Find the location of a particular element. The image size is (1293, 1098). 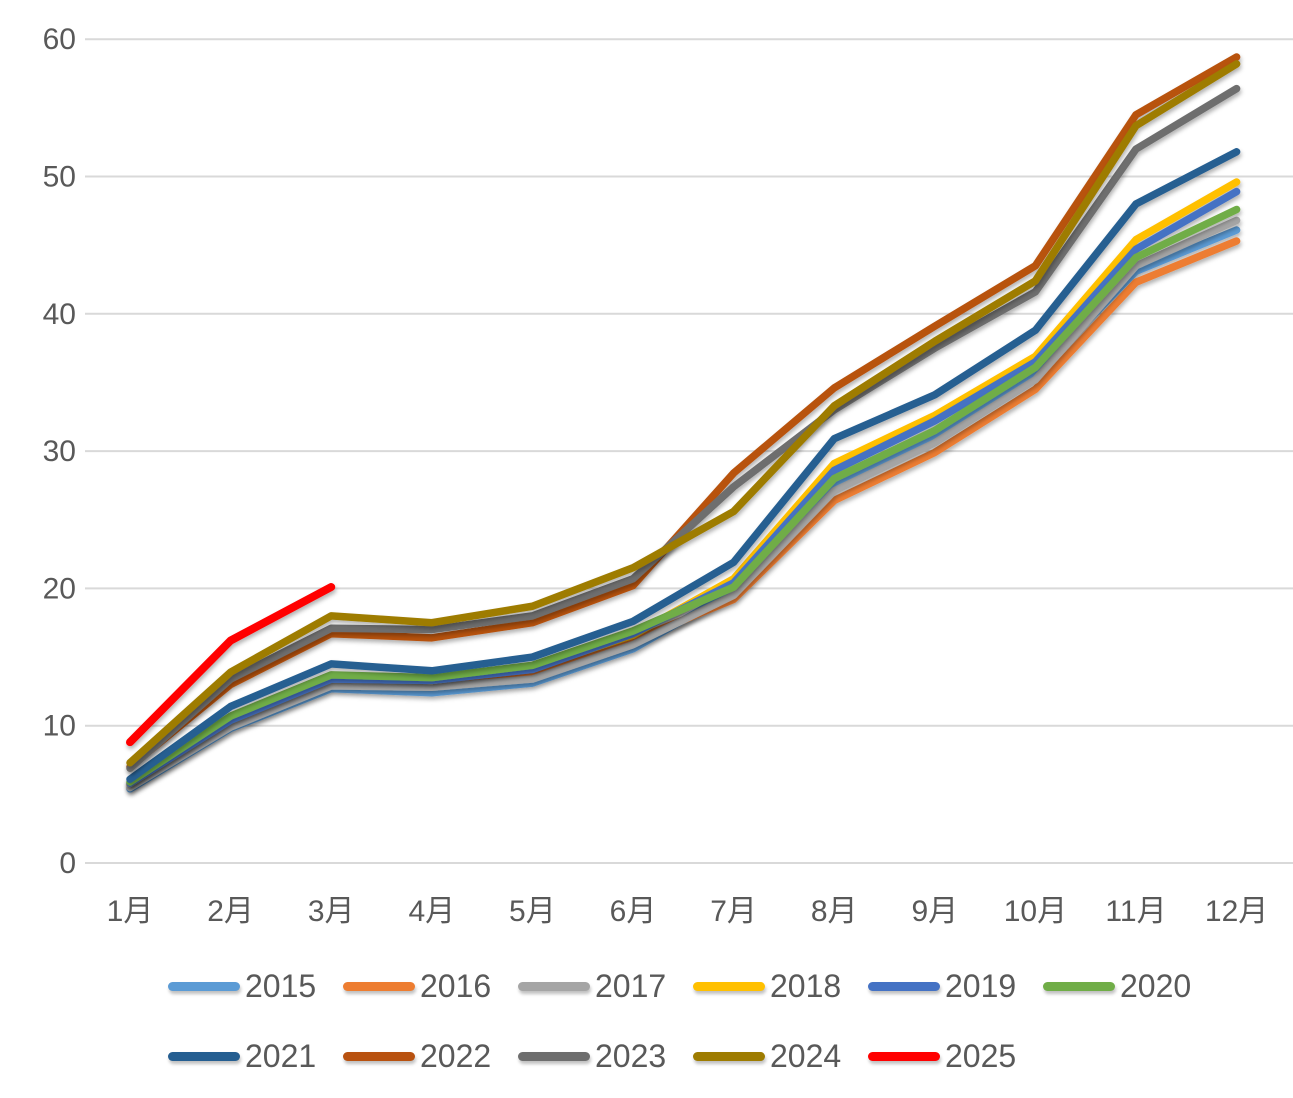

legend-item-2021: 2021 is located at coordinates (255, 1056).